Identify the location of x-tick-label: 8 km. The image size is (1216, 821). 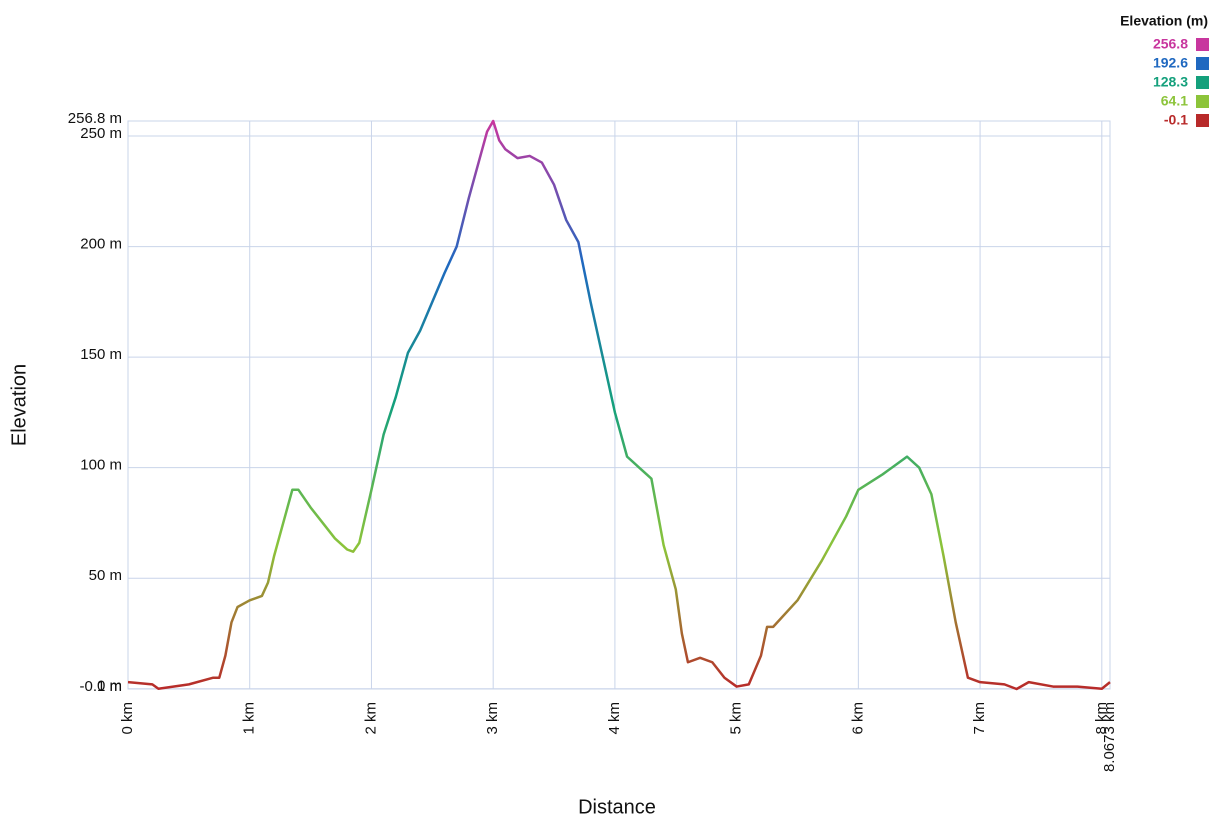
(1101, 718).